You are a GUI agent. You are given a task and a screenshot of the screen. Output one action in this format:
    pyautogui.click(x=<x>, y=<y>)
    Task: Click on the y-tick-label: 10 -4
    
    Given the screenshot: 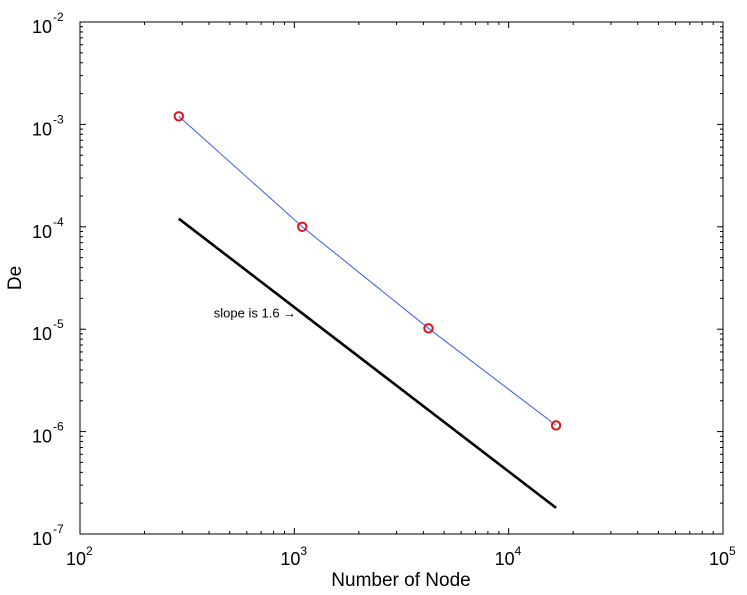 What is the action you would take?
    pyautogui.click(x=48, y=228)
    